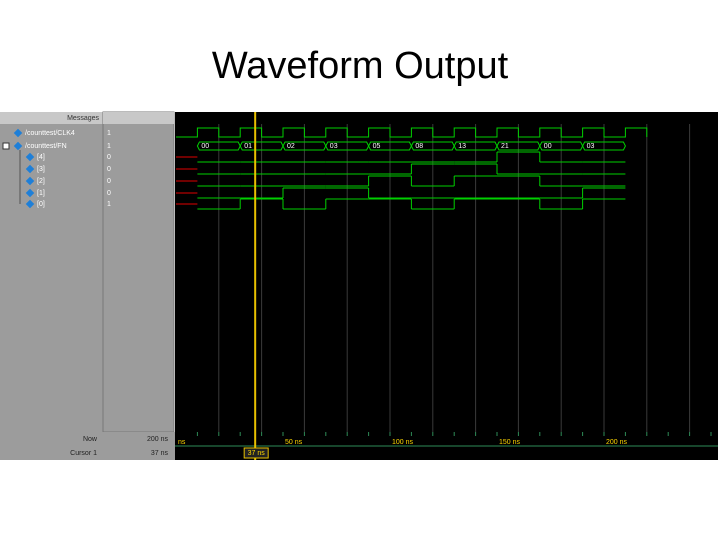 Image resolution: width=720 pixels, height=545 pixels. What do you see at coordinates (41, 157) in the screenshot?
I see `signal-name: [4]` at bounding box center [41, 157].